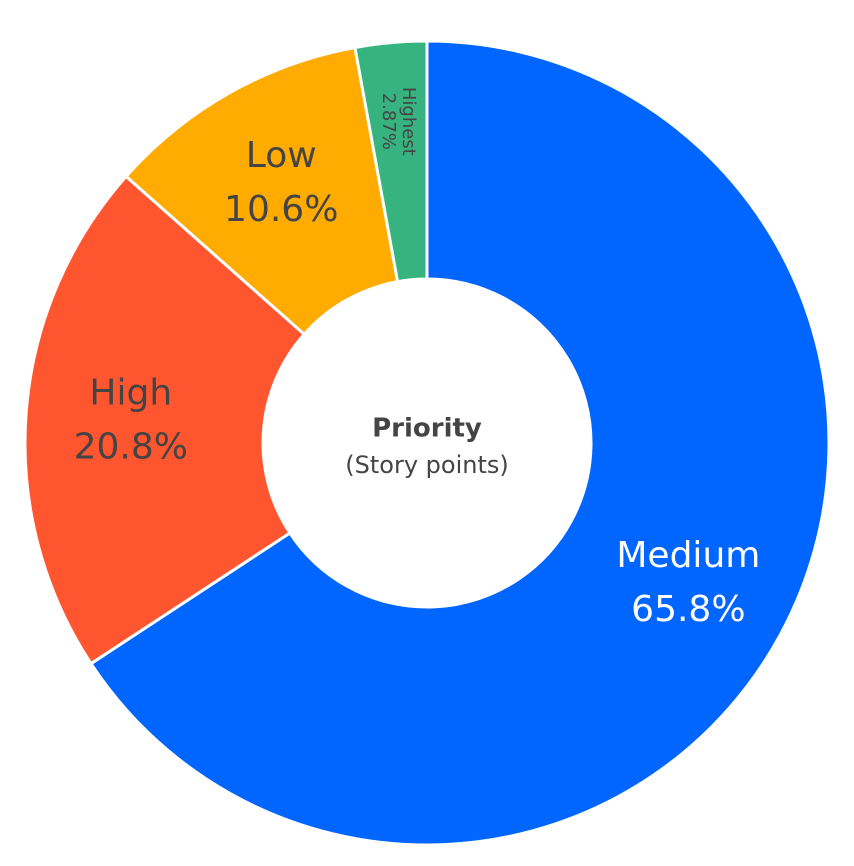  Describe the element at coordinates (688, 582) in the screenshot. I see `slice-label-medium: Medium 65.8%` at that location.